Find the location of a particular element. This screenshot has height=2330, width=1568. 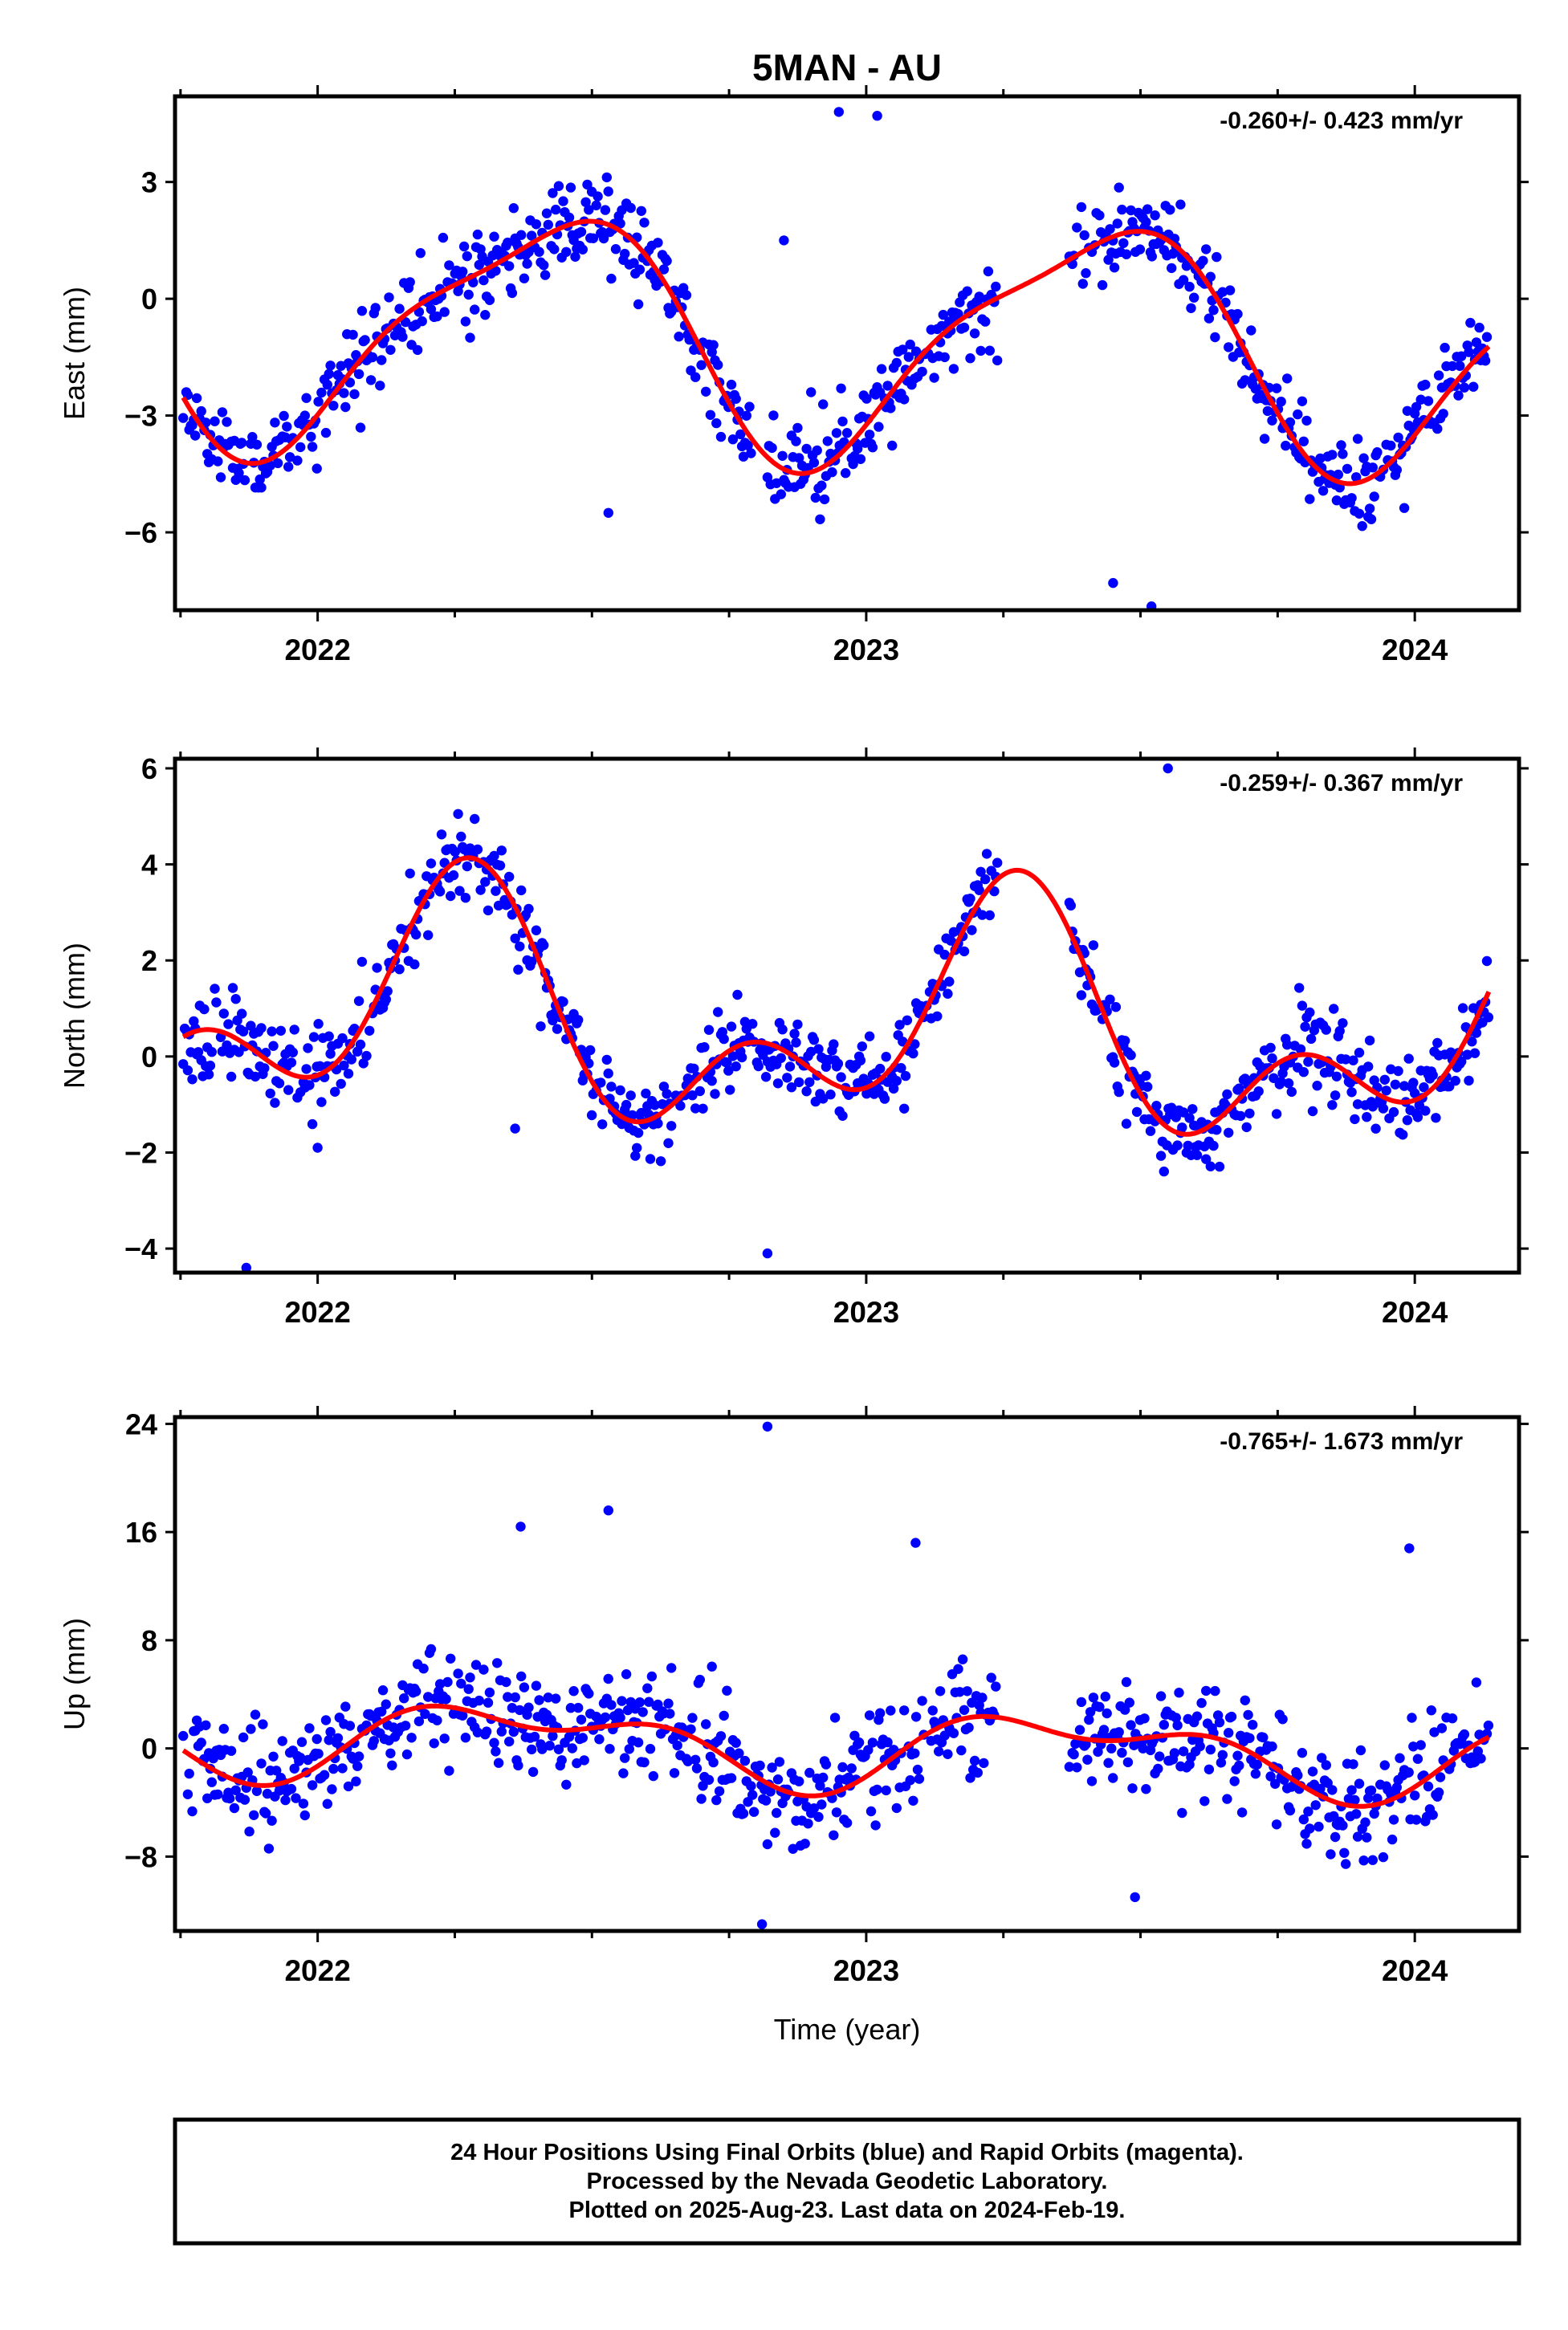

rate-annotation: -0.260+/- 0.423 mm/yr is located at coordinates (1341, 121).